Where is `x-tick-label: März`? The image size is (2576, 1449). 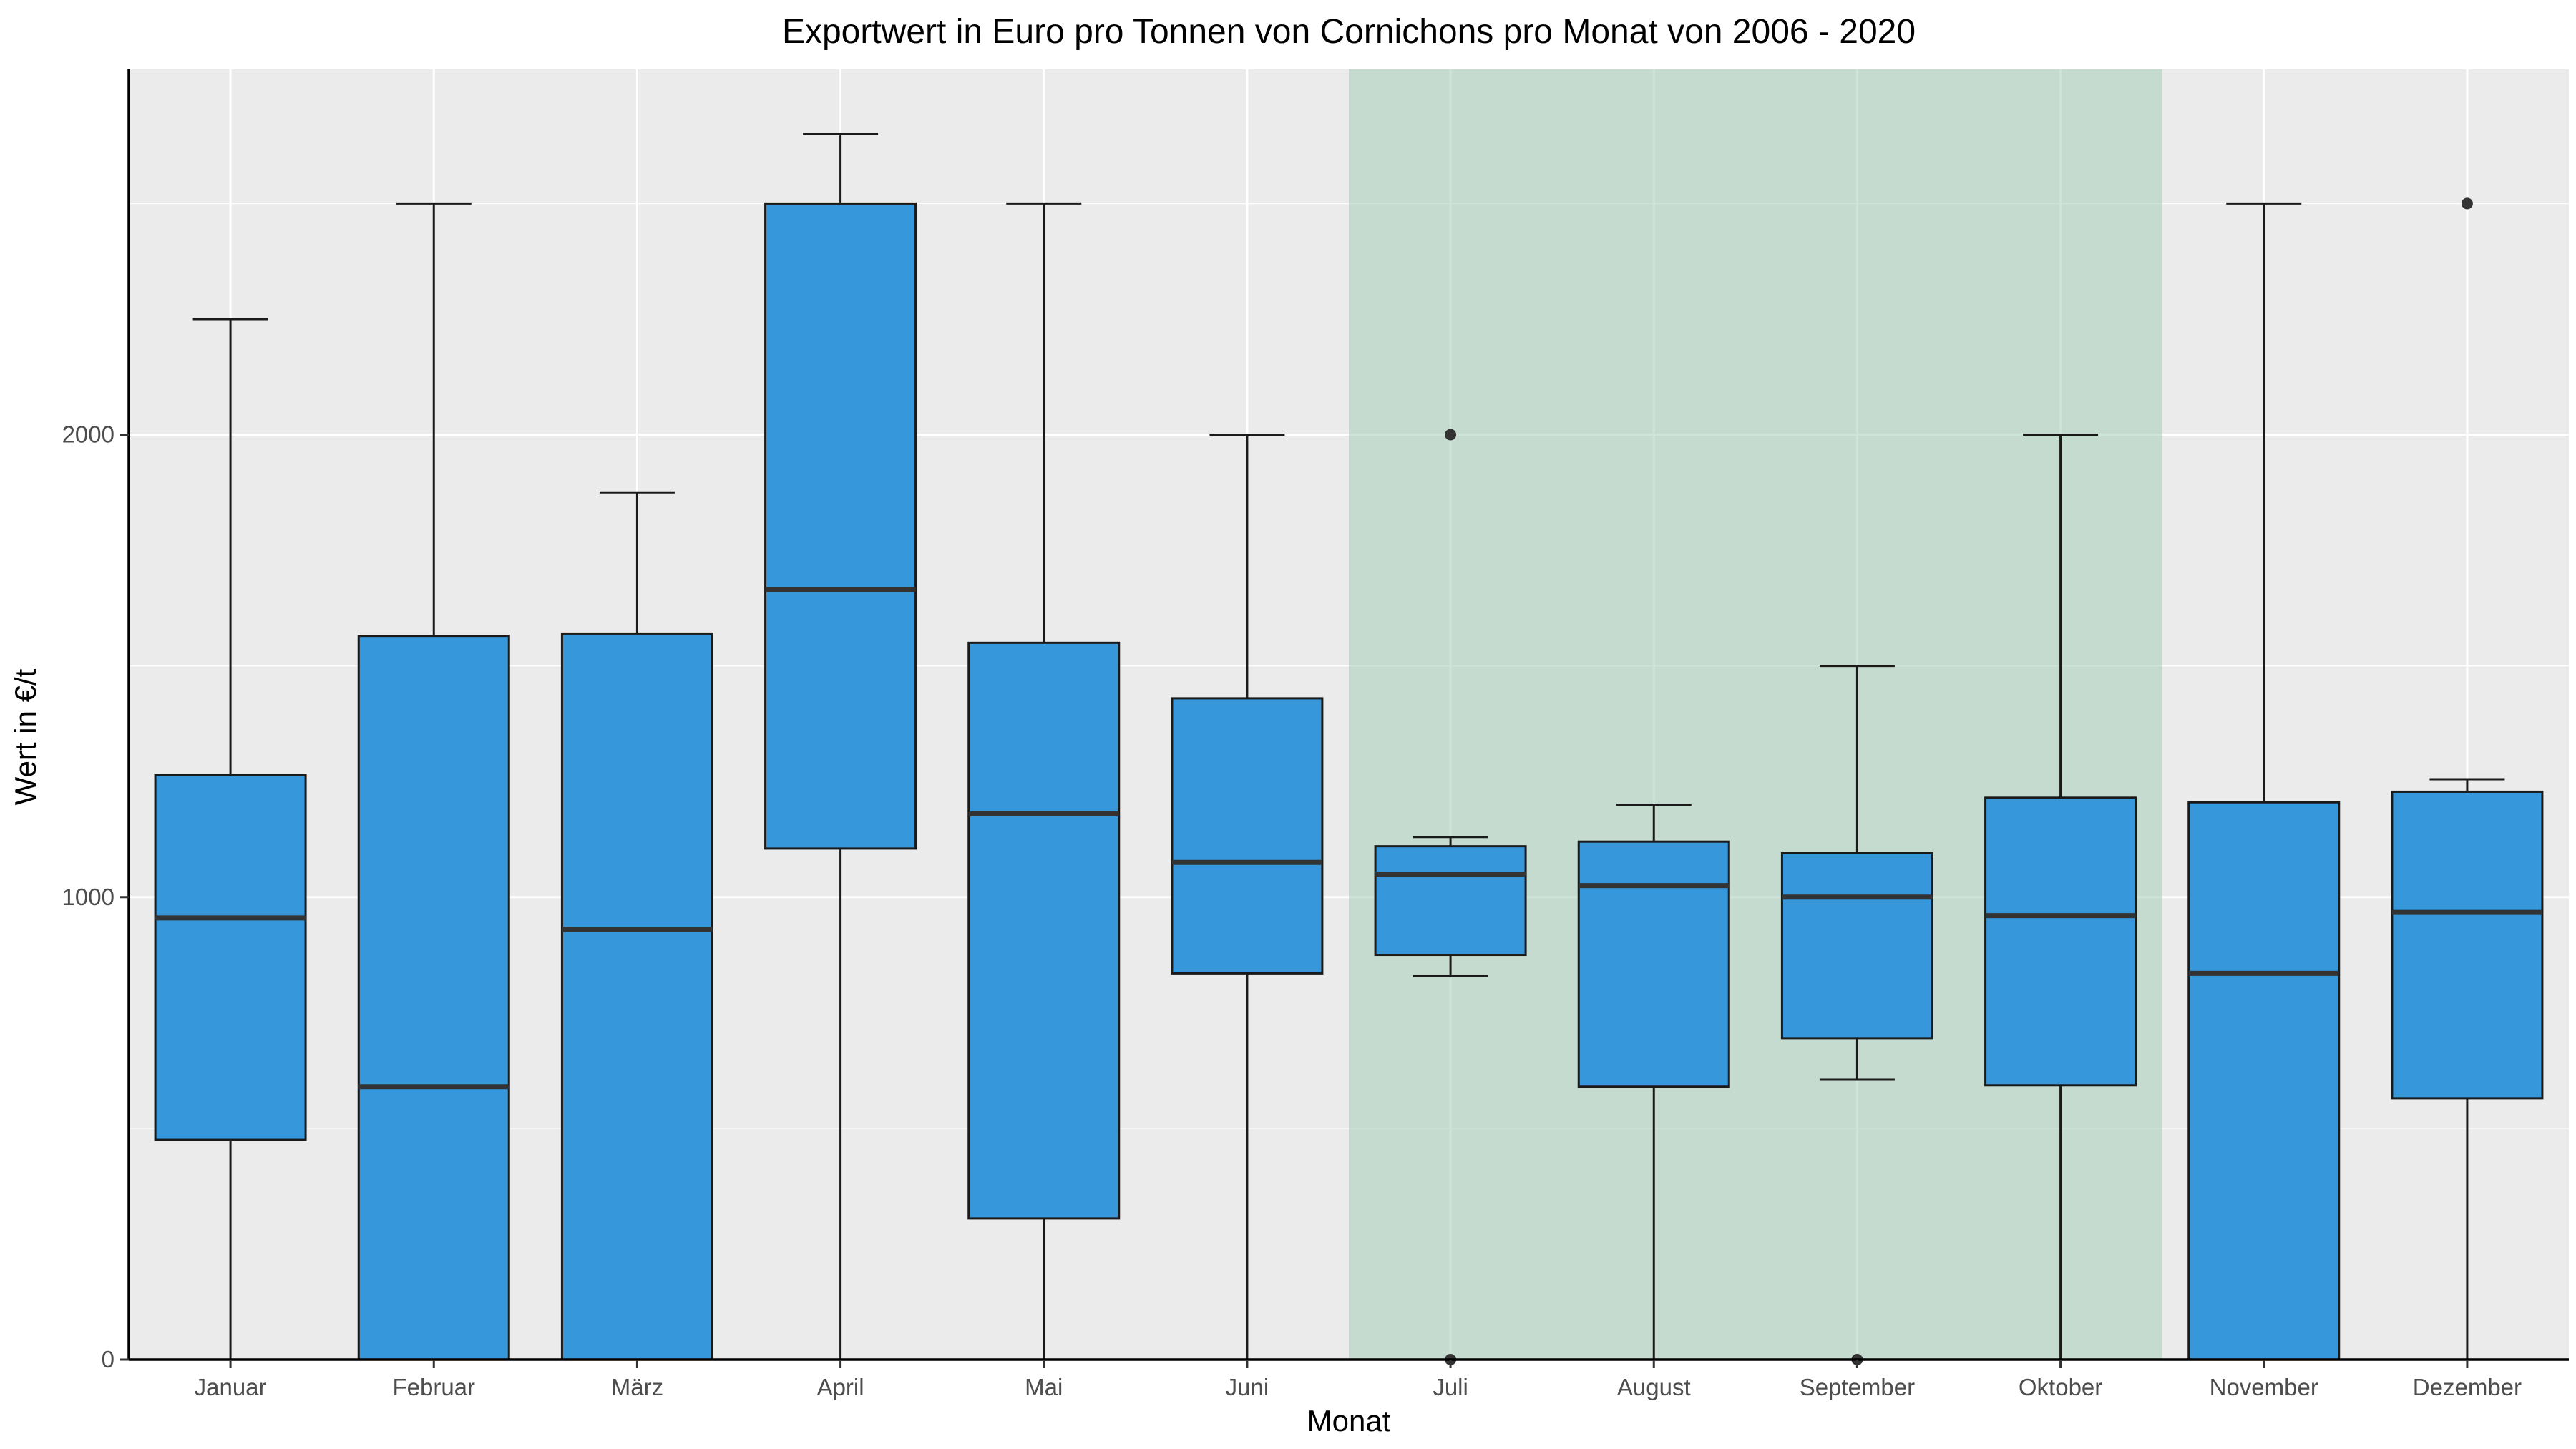 x-tick-label: März is located at coordinates (637, 1387).